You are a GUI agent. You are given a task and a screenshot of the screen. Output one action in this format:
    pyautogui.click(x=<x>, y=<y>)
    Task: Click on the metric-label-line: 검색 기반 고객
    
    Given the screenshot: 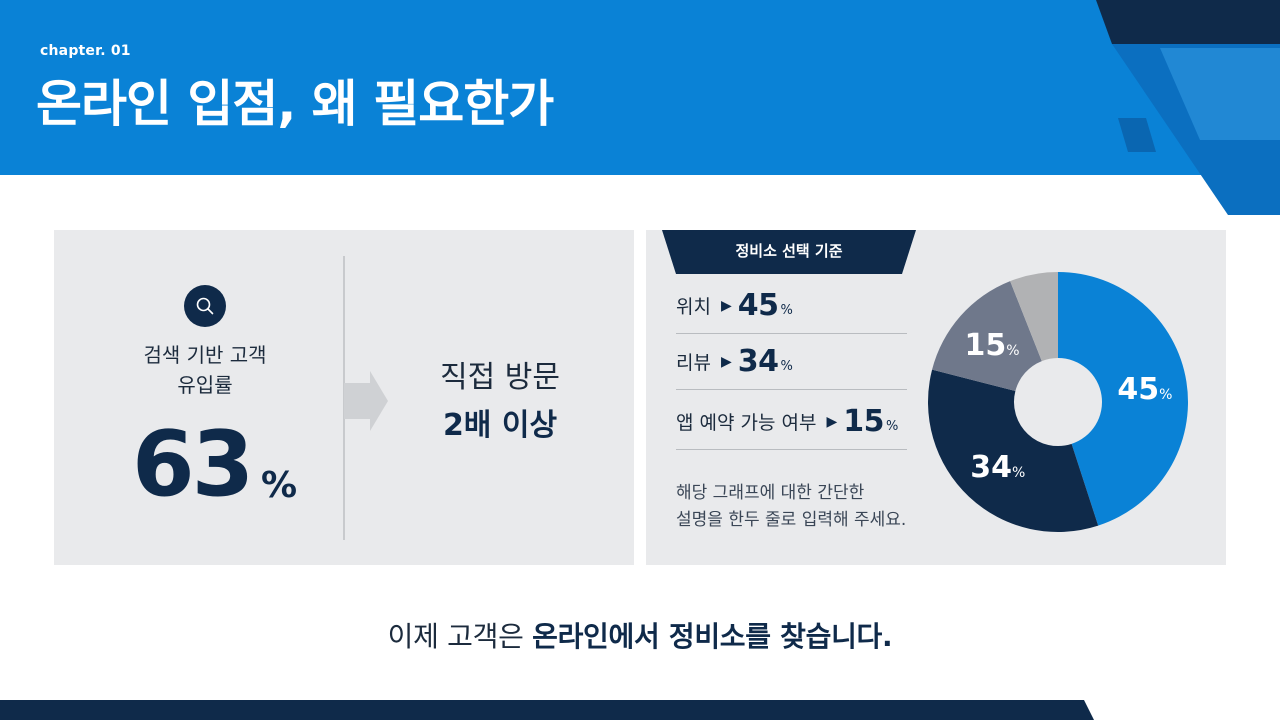 What is the action you would take?
    pyautogui.click(x=205, y=355)
    